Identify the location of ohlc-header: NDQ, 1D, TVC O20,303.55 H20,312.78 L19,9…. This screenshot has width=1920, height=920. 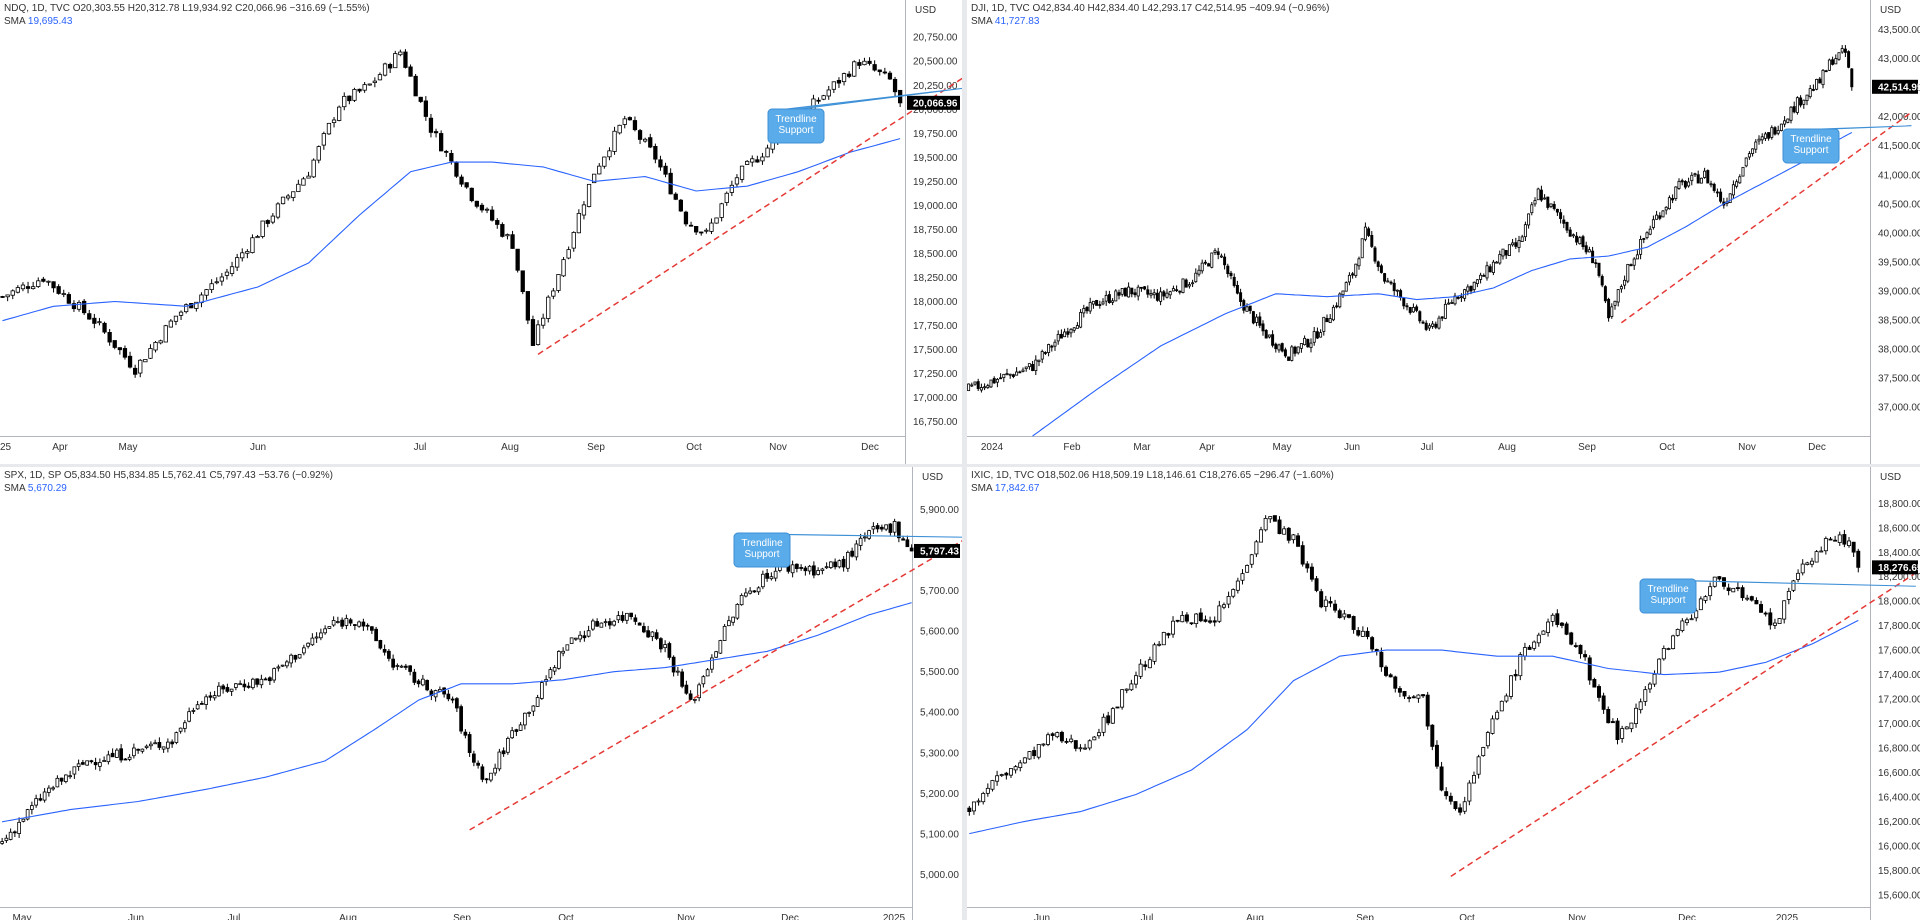
(187, 8).